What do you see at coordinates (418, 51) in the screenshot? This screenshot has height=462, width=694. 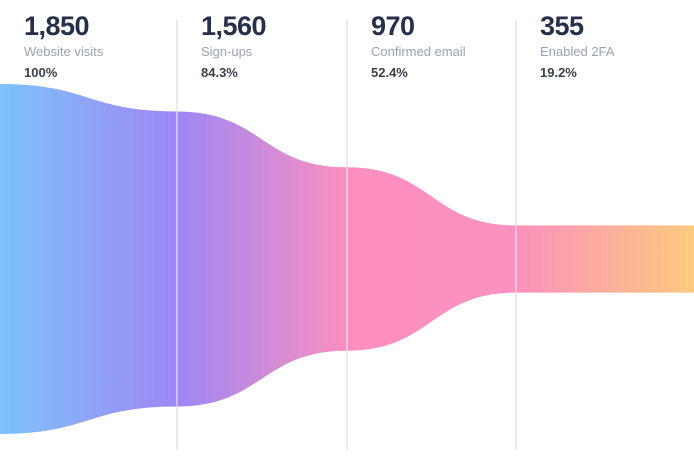 I see `stage-label: Confirmed email` at bounding box center [418, 51].